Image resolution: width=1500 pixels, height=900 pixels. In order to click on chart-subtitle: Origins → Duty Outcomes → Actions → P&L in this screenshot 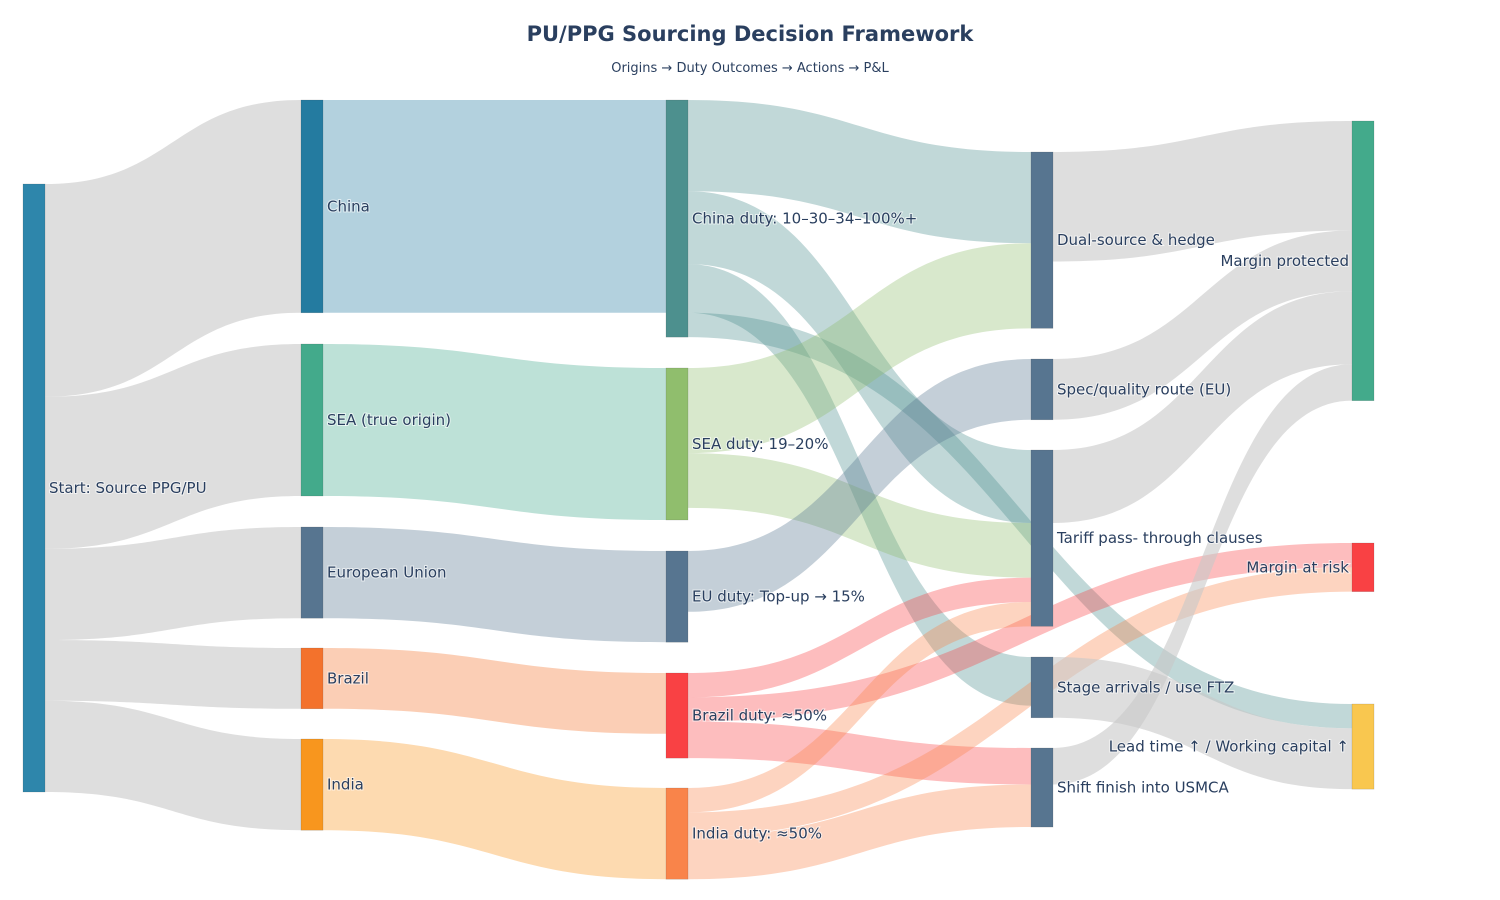, I will do `click(750, 68)`.